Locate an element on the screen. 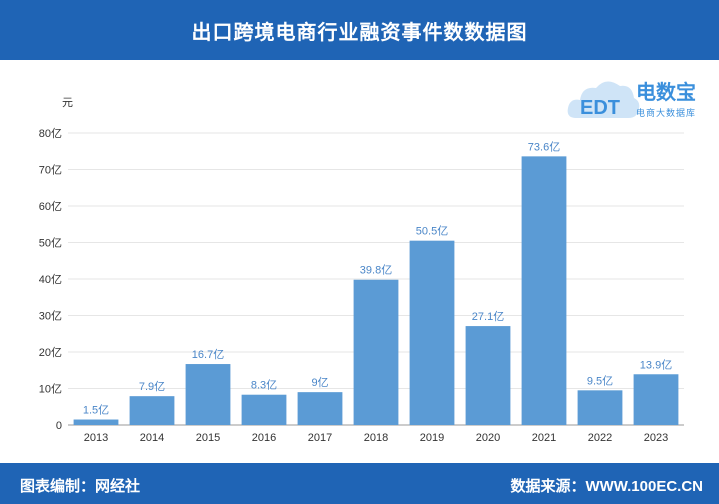  x-tick-label-2017: 2017 is located at coordinates (320, 438).